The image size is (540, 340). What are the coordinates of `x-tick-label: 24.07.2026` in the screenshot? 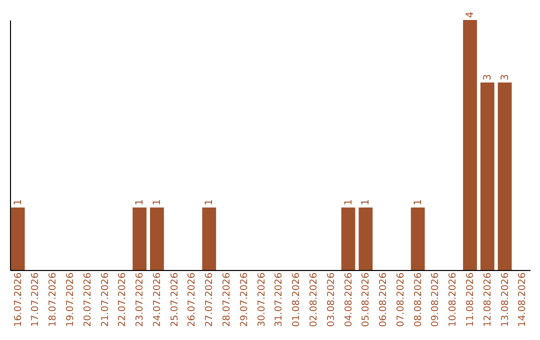 It's located at (157, 299).